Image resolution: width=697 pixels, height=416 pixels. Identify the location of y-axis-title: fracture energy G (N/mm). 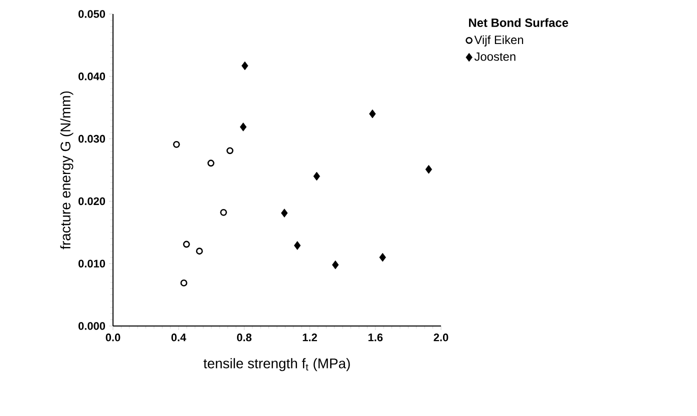
(67, 170).